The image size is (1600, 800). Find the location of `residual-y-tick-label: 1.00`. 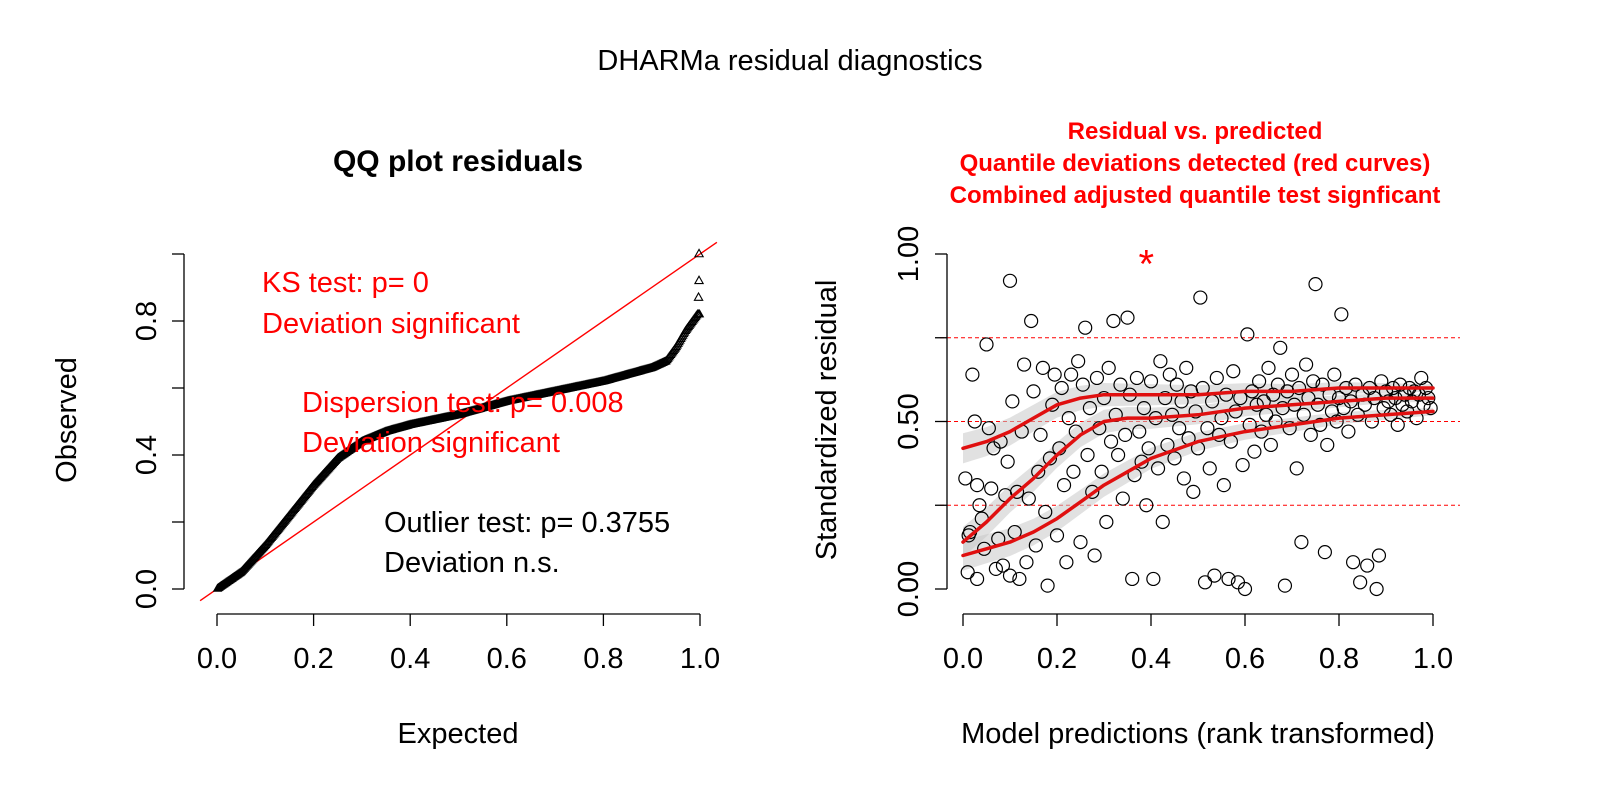

residual-y-tick-label: 1.00 is located at coordinates (909, 254).